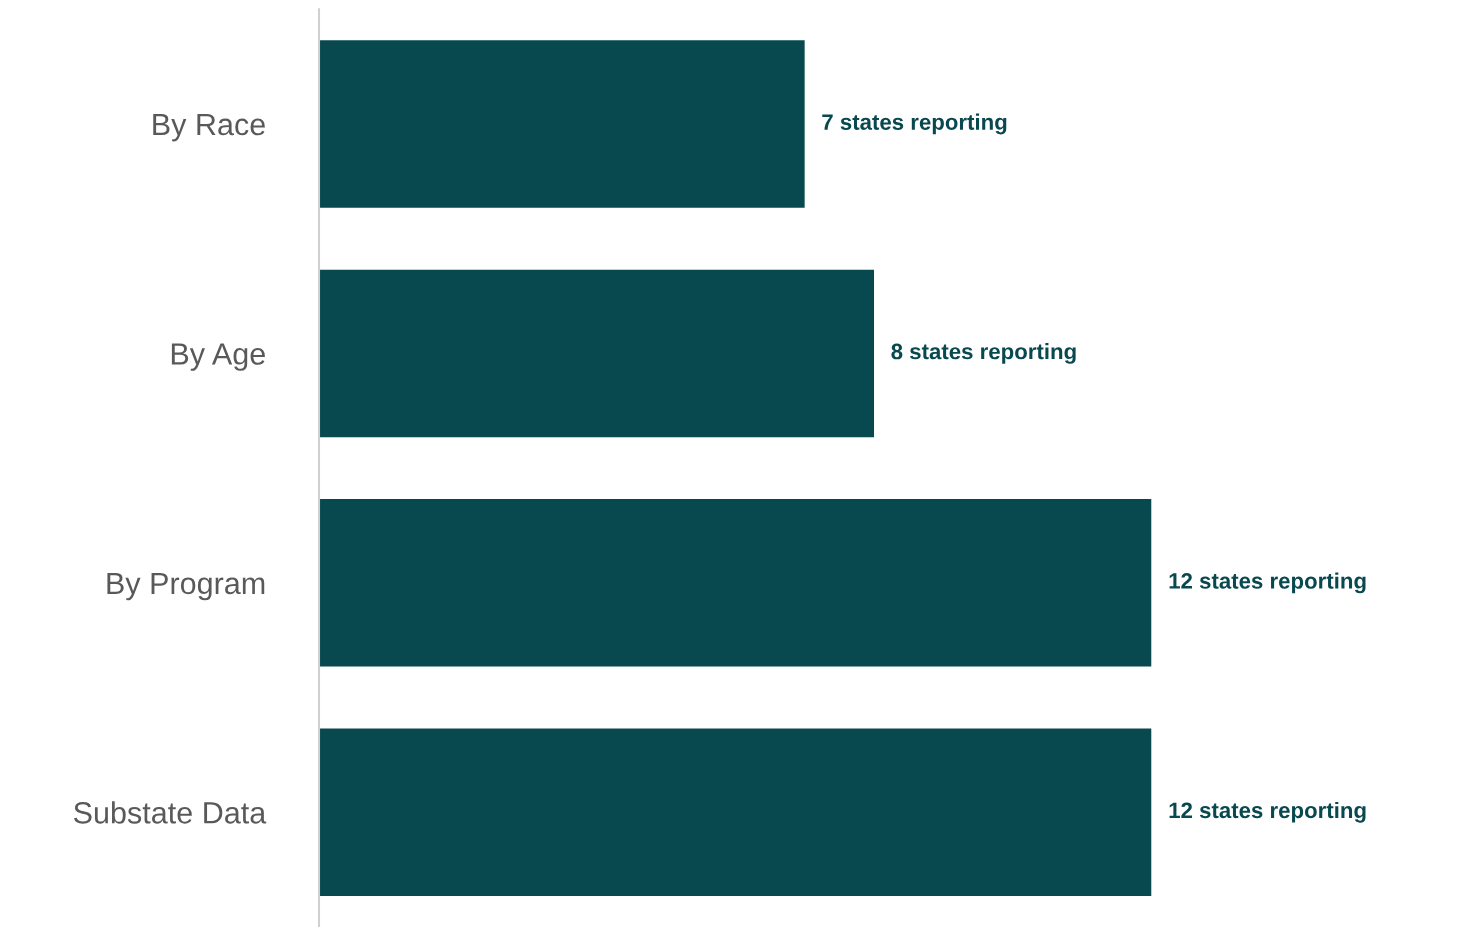  Describe the element at coordinates (170, 812) in the screenshot. I see `y-tick-label: Substate Data` at that location.